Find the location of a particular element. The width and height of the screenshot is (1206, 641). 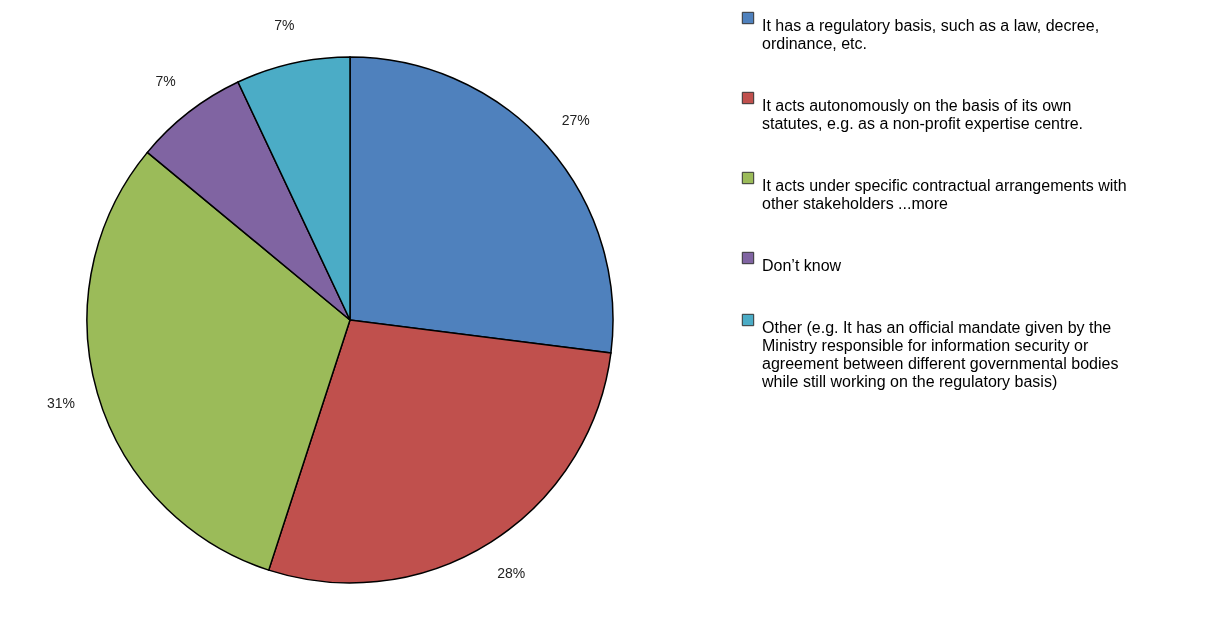

legend-label: It acts autonomously on the basis of its own statutes, e.g. as a non-profit expertise centre. is located at coordinates (923, 114).